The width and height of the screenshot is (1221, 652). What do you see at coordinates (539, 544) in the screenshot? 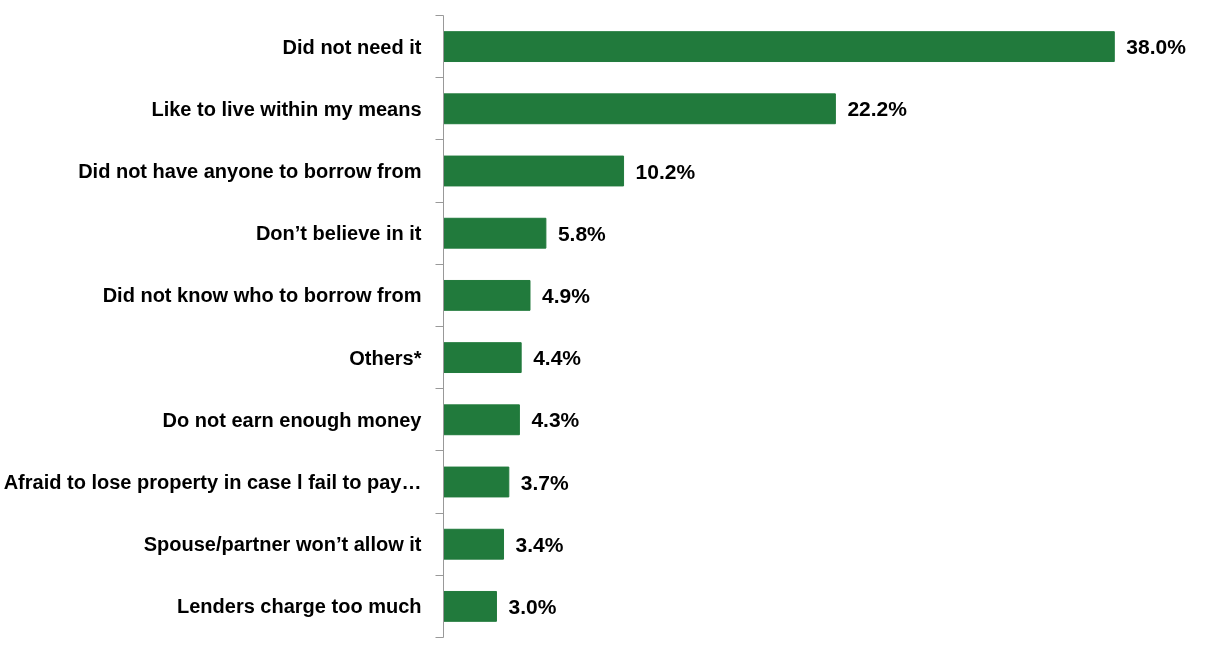
I see `data-label: 3.4%` at bounding box center [539, 544].